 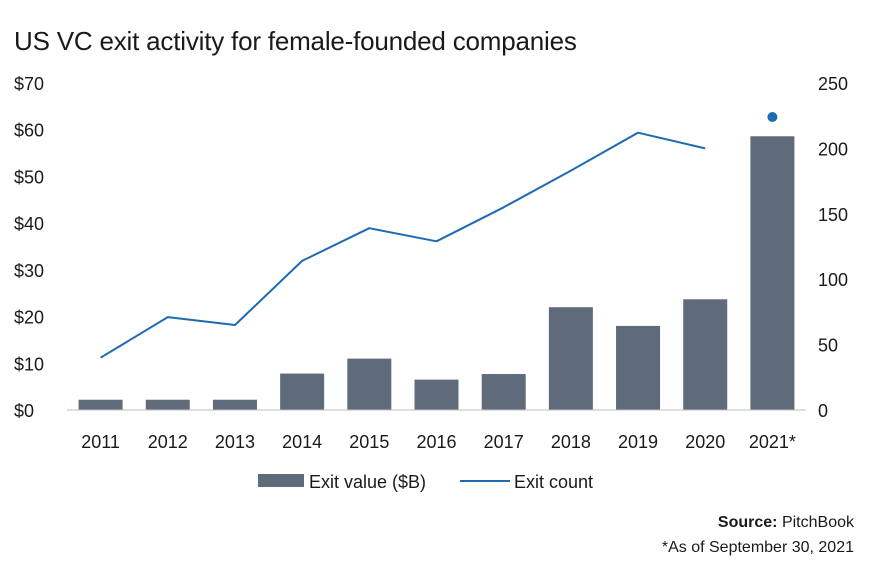 I want to click on bar-exit-value-2020, so click(x=705, y=354).